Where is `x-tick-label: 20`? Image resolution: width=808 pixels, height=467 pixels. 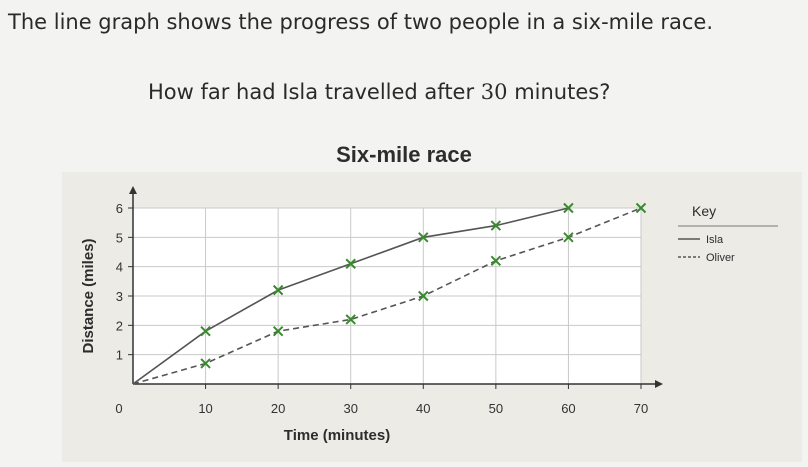 x-tick-label: 20 is located at coordinates (278, 408).